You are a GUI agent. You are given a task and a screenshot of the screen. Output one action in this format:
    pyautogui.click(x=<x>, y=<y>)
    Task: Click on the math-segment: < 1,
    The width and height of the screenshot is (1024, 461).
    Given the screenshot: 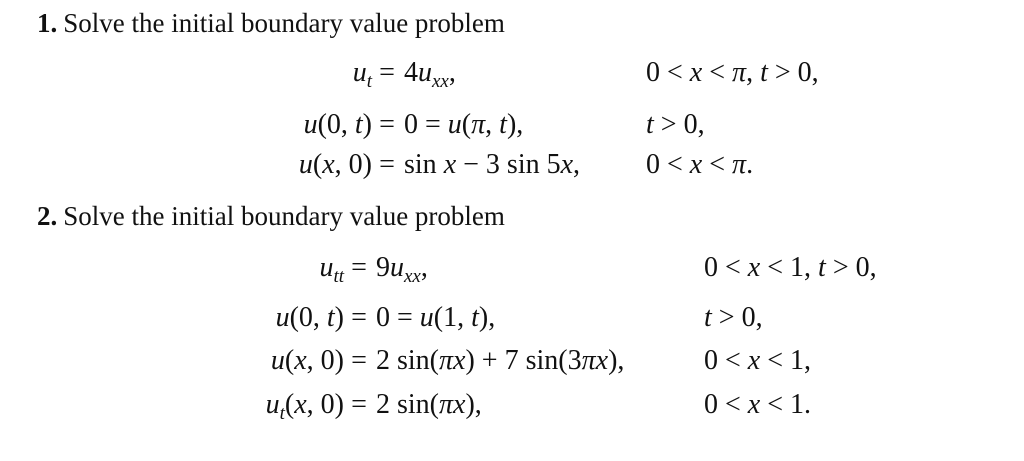 What is the action you would take?
    pyautogui.click(x=789, y=267)
    